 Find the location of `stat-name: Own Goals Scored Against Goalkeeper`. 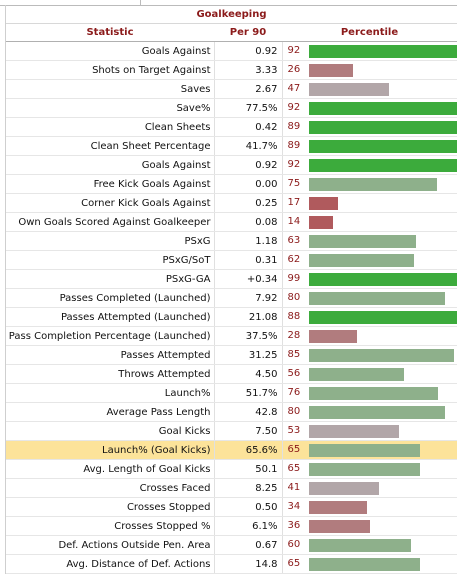

stat-name: Own Goals Scored Against Goalkeeper is located at coordinates (110, 222).